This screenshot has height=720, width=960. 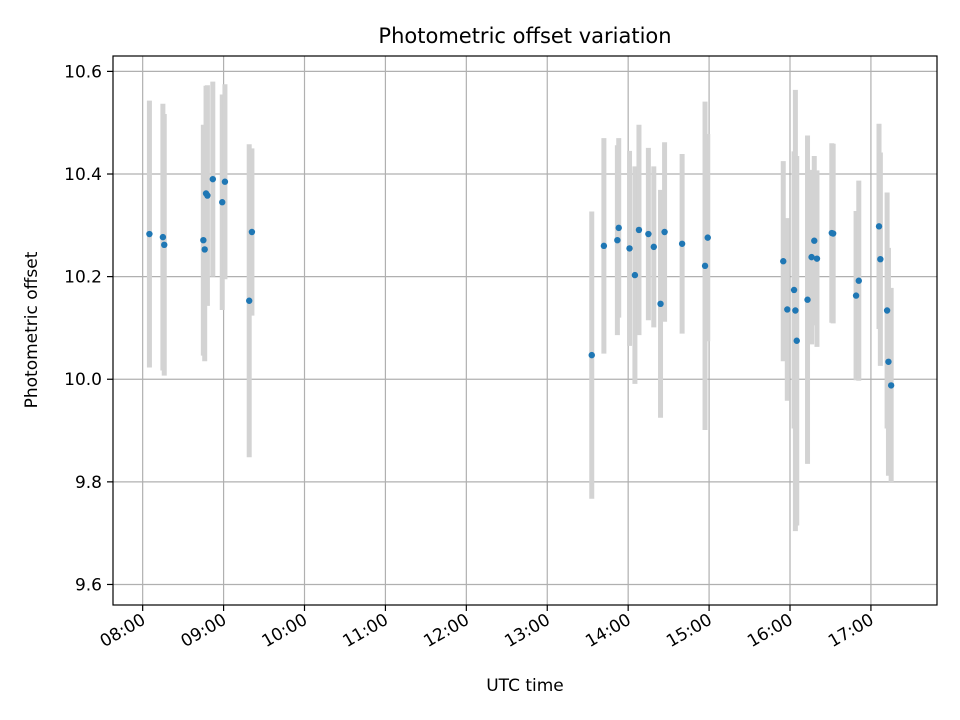 I want to click on y-axis-ticks: 9.6 9.8 10.0 10.2 10.4 10.6, so click(x=88, y=328).